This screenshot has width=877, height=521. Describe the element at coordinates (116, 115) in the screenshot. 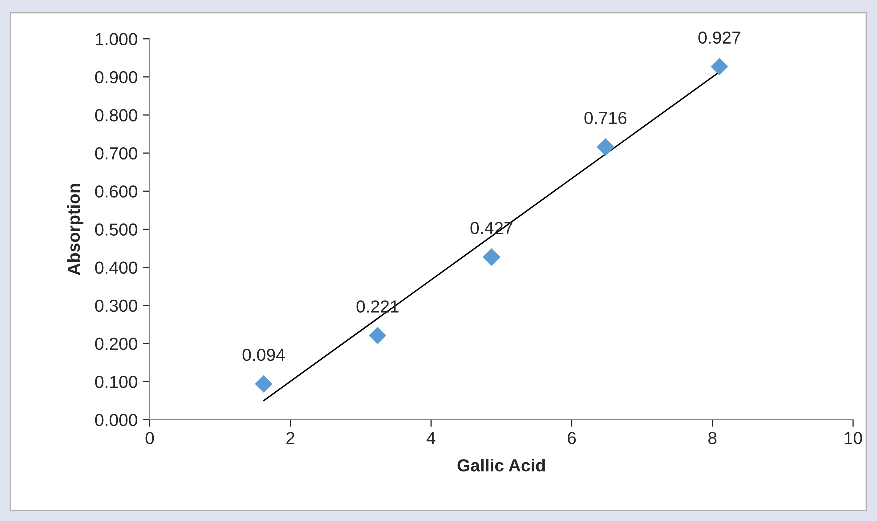

I see `y-tick-label: 0.800` at that location.